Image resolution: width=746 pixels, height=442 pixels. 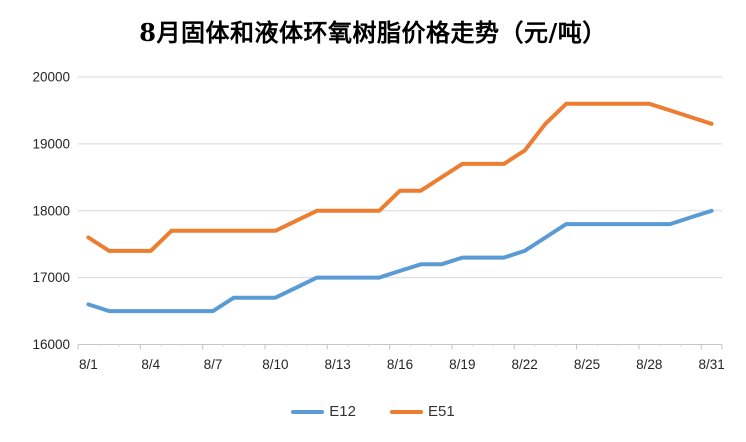 What do you see at coordinates (150, 364) in the screenshot?
I see `x-tick-label: 8/4` at bounding box center [150, 364].